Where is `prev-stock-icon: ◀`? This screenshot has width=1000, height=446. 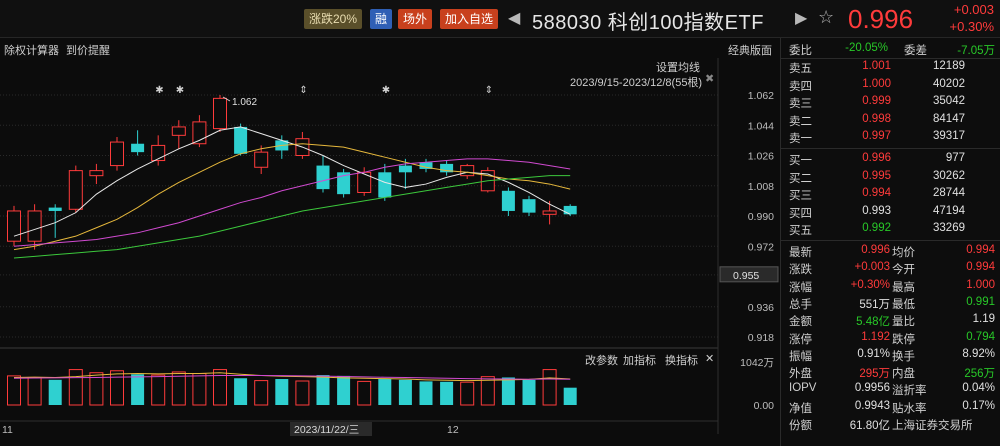 prev-stock-icon: ◀ is located at coordinates (514, 18).